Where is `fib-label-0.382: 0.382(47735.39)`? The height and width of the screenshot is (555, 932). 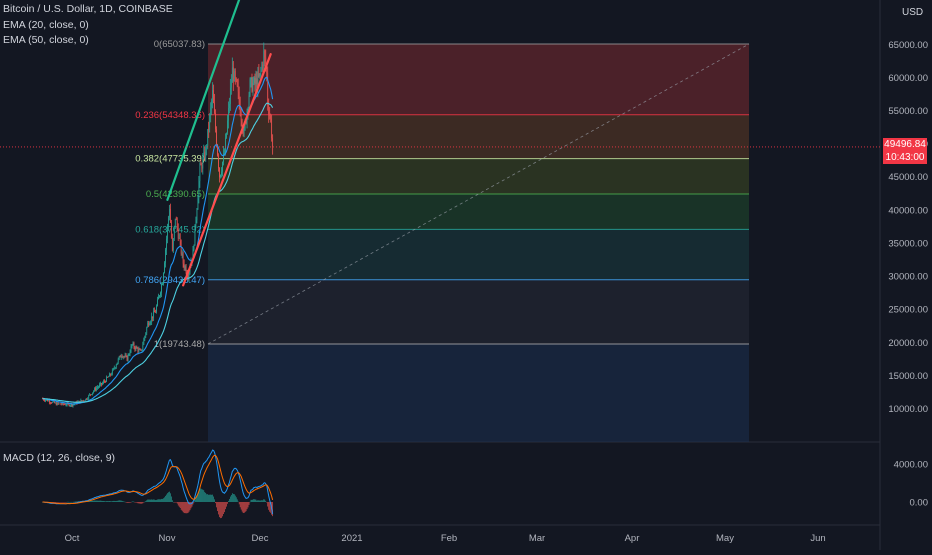 fib-label-0.382: 0.382(47735.39) is located at coordinates (170, 159).